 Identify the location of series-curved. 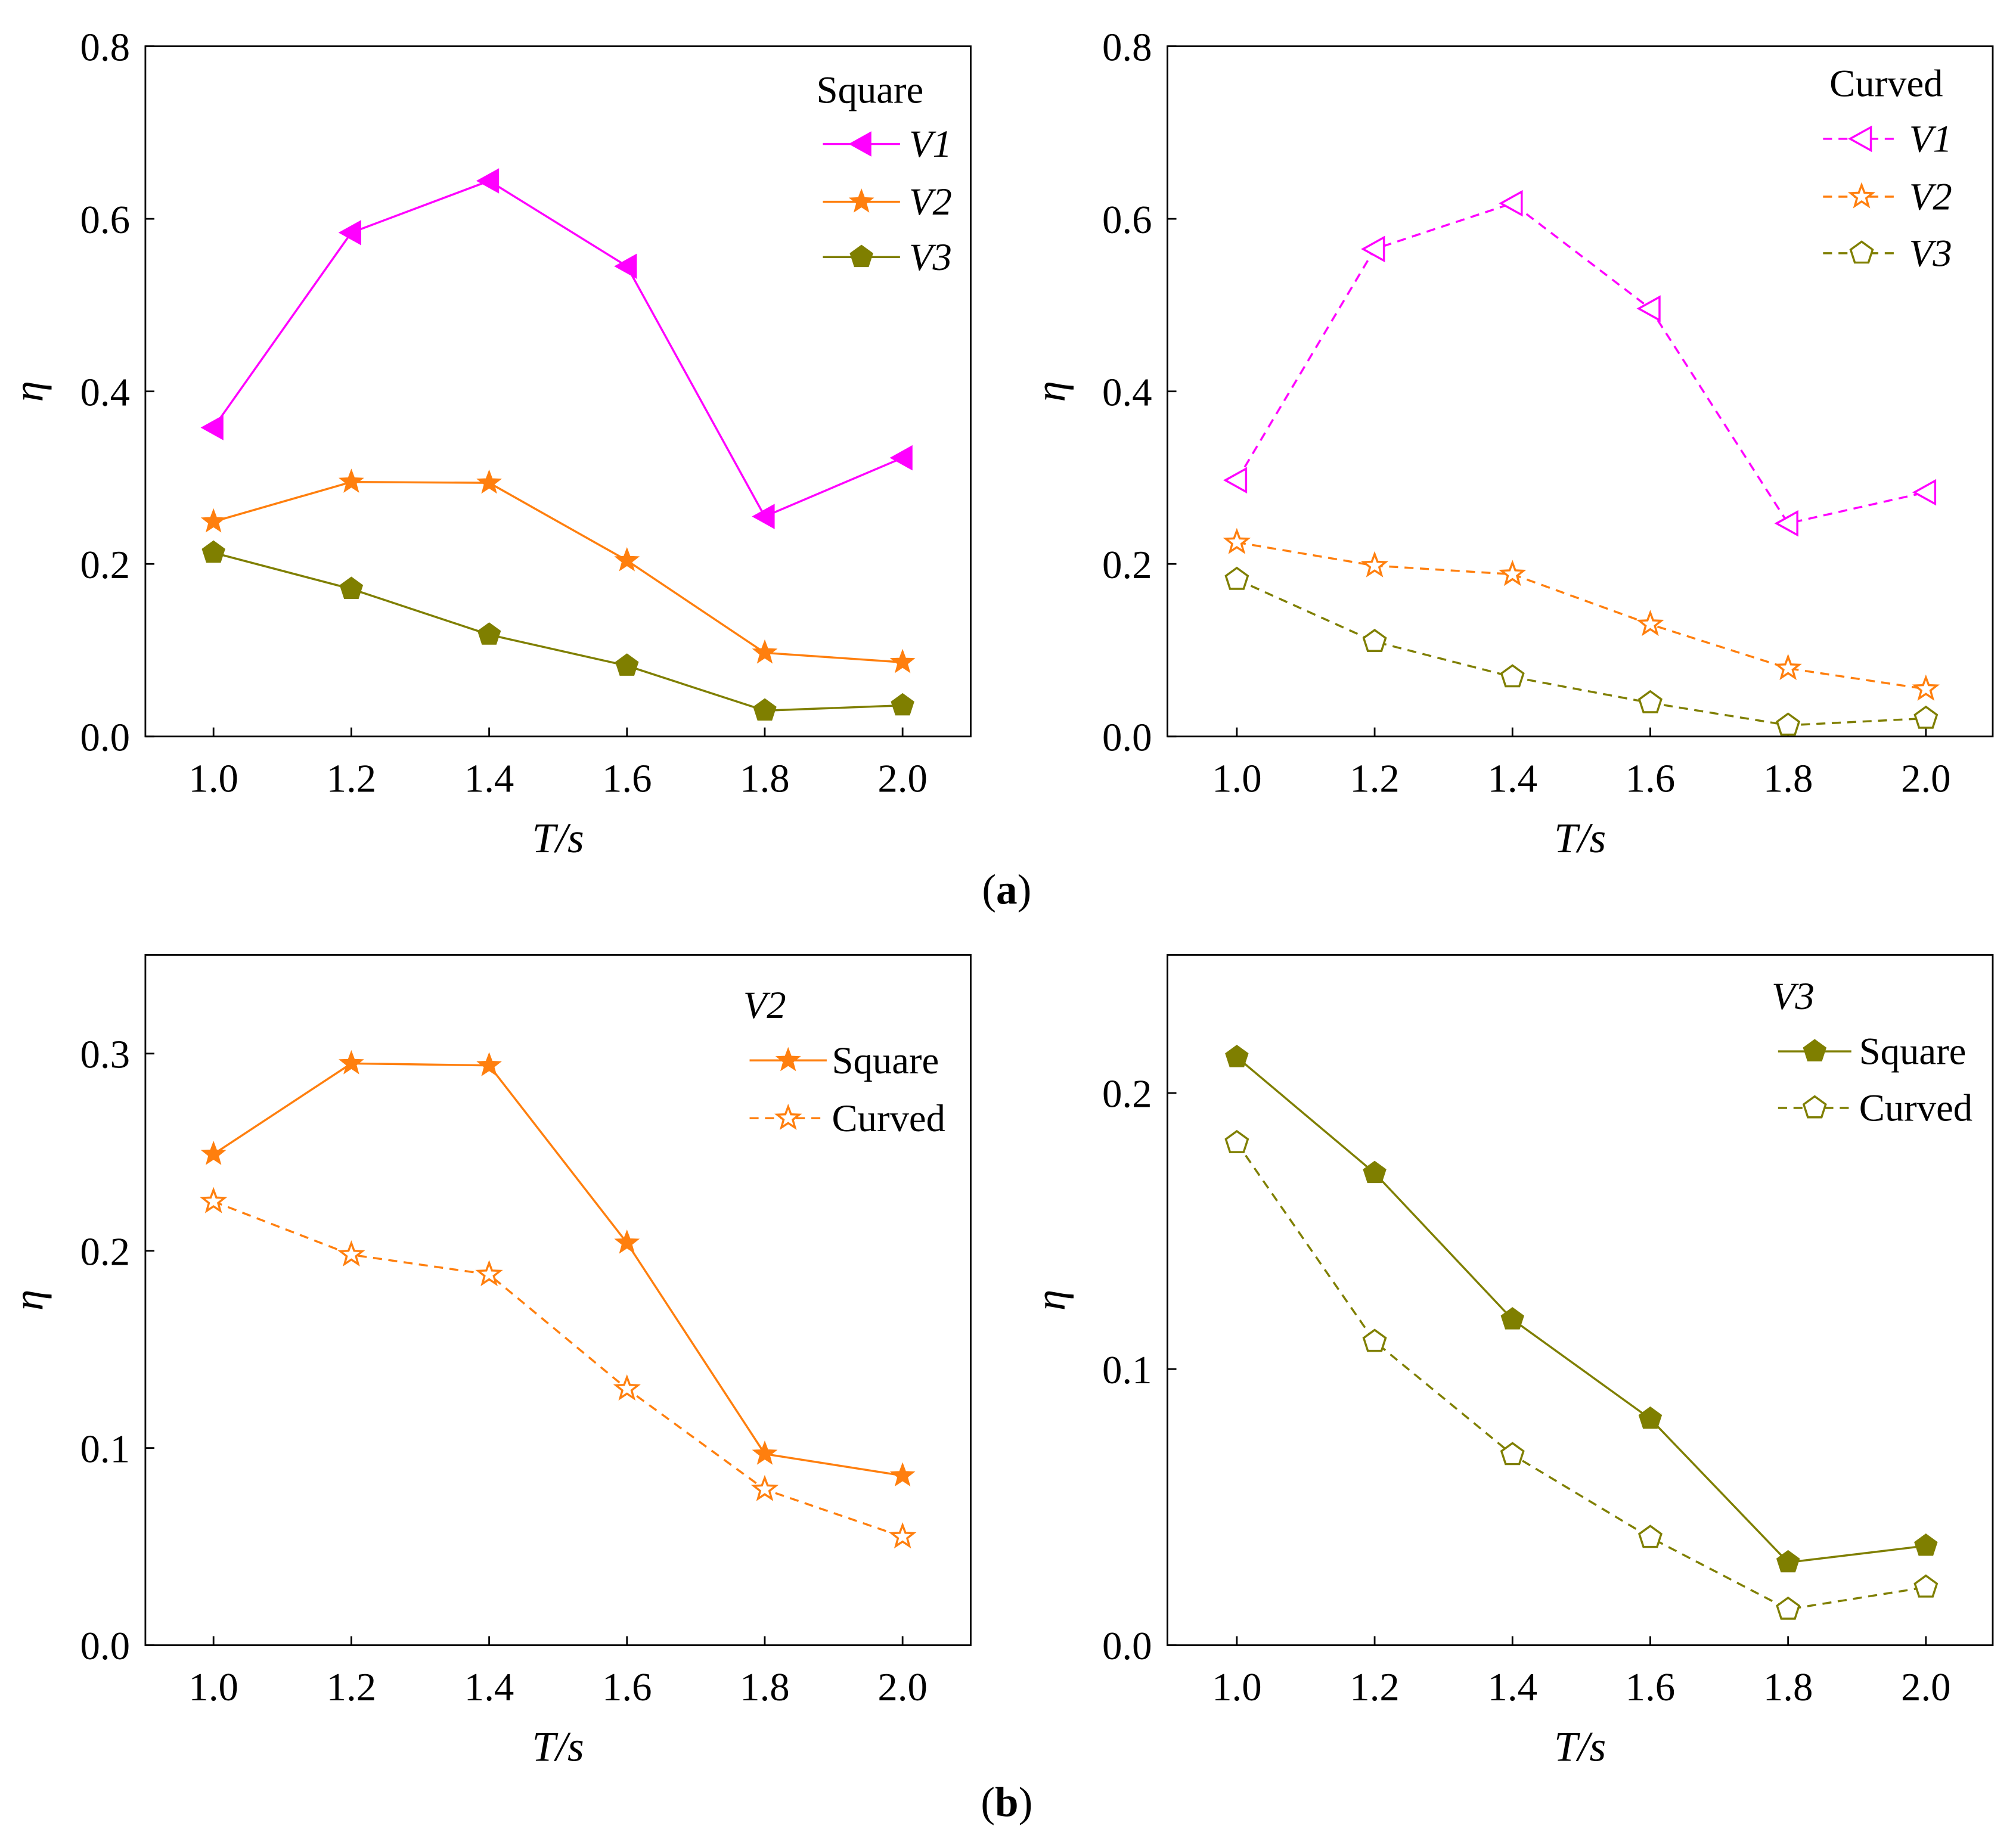
(558, 1368).